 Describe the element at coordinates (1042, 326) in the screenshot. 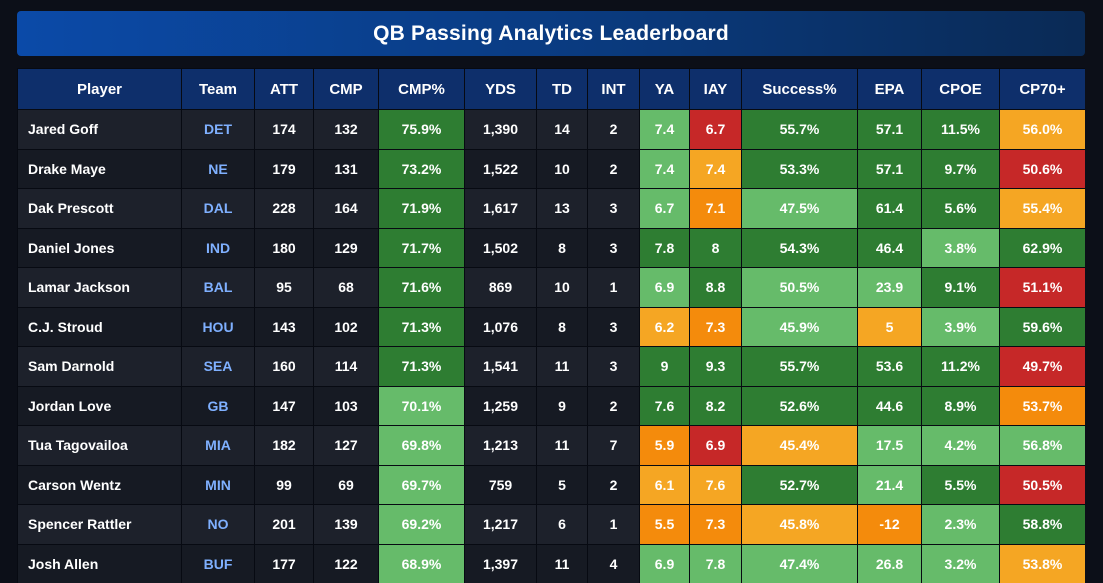

I see `cell-cp70-plus: 59.6%` at that location.